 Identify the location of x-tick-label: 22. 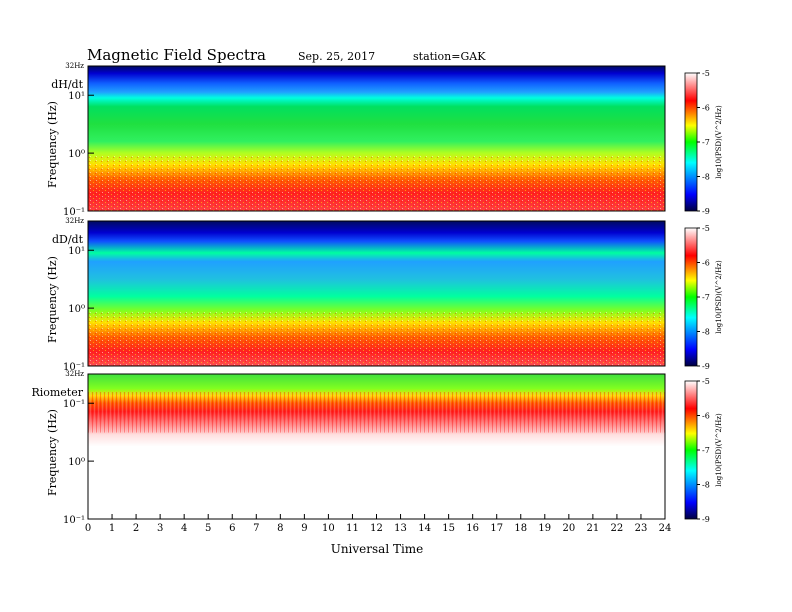
(617, 528).